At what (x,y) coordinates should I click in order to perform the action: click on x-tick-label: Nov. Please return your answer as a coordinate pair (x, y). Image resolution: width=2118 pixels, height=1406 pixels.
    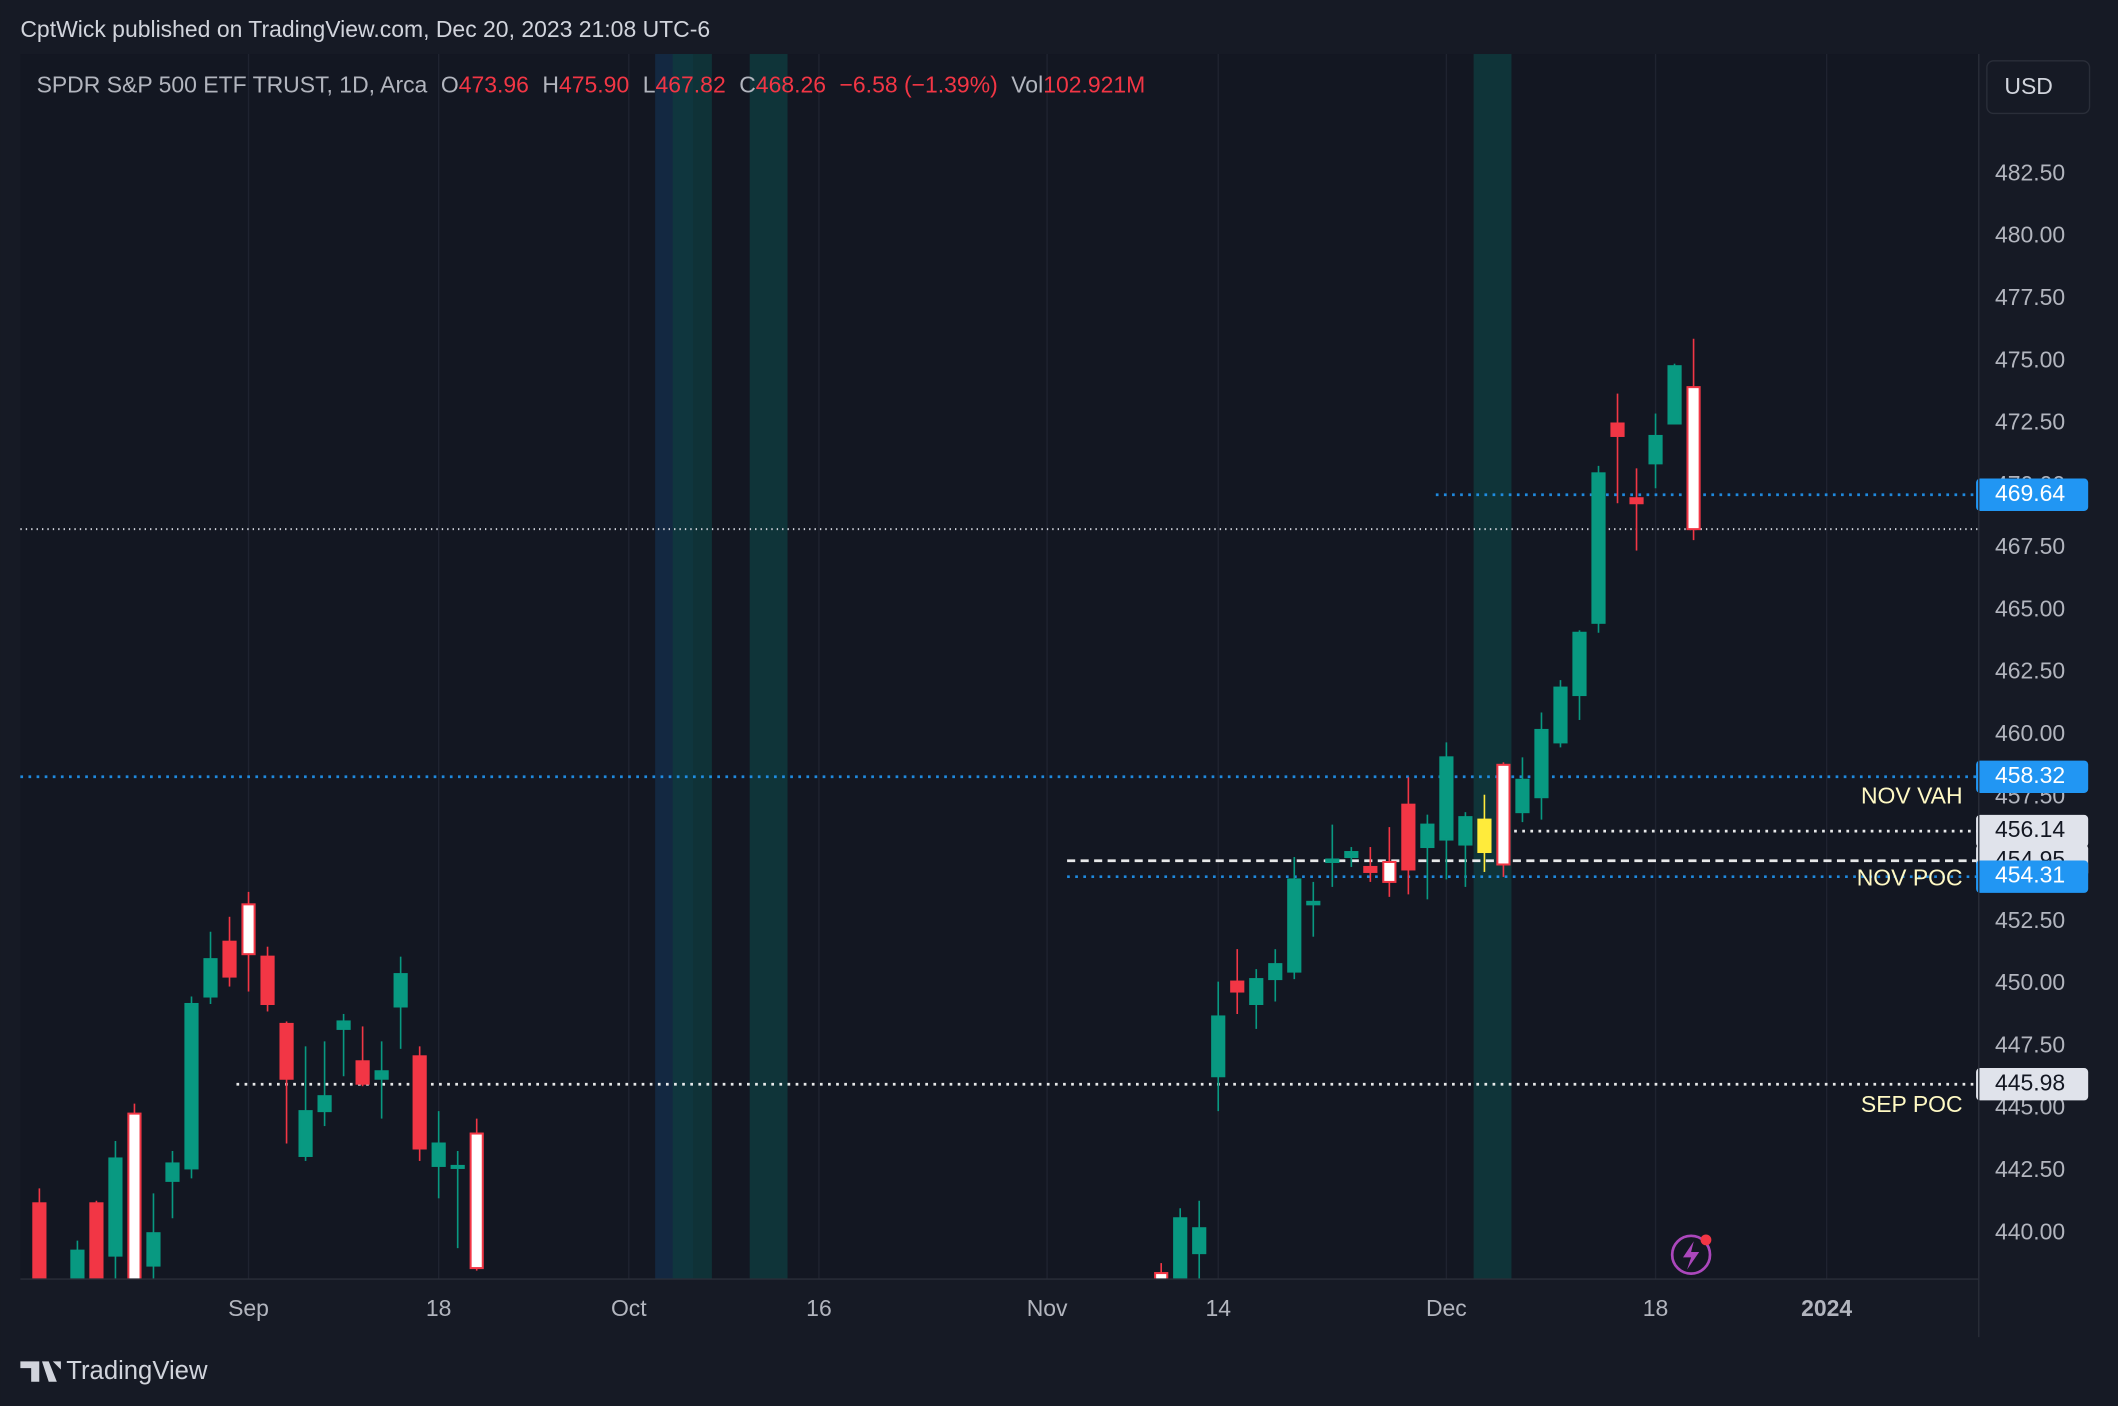
    Looking at the image, I should click on (1047, 1308).